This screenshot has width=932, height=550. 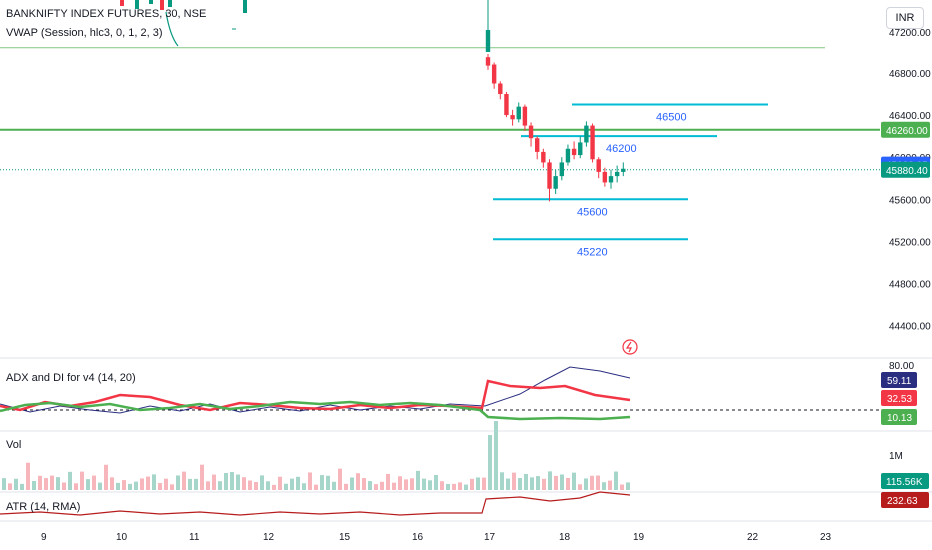 I want to click on volume-value-badge, so click(x=905, y=481).